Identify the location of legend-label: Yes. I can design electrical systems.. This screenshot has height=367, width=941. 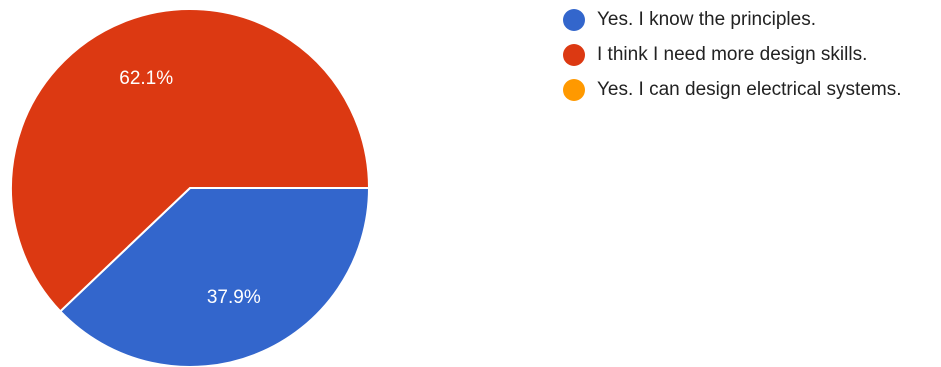
(749, 89).